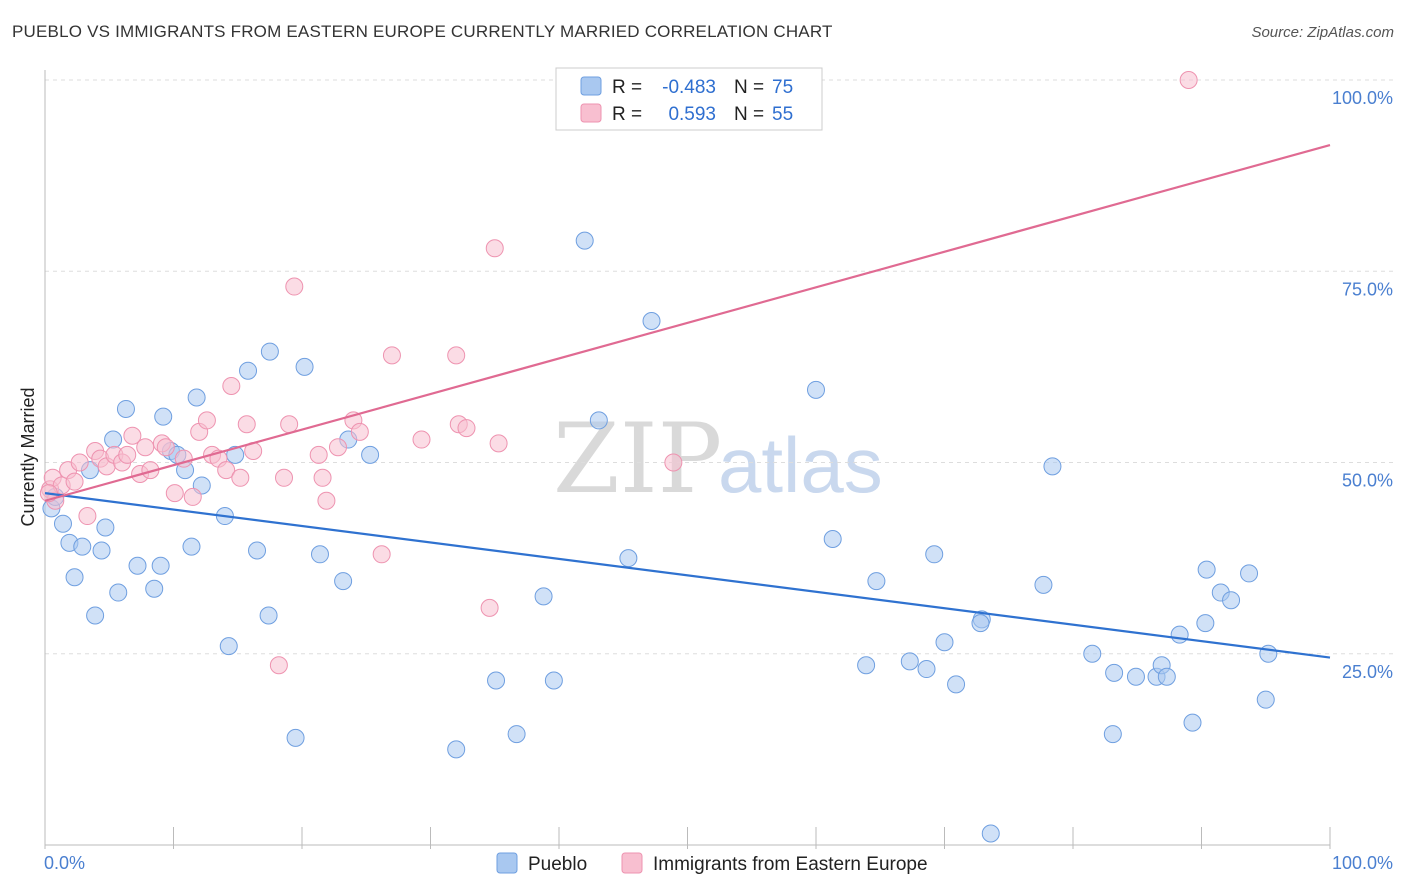  Describe the element at coordinates (64, 863) in the screenshot. I see `x-tick-label-min: 0.0%` at that location.